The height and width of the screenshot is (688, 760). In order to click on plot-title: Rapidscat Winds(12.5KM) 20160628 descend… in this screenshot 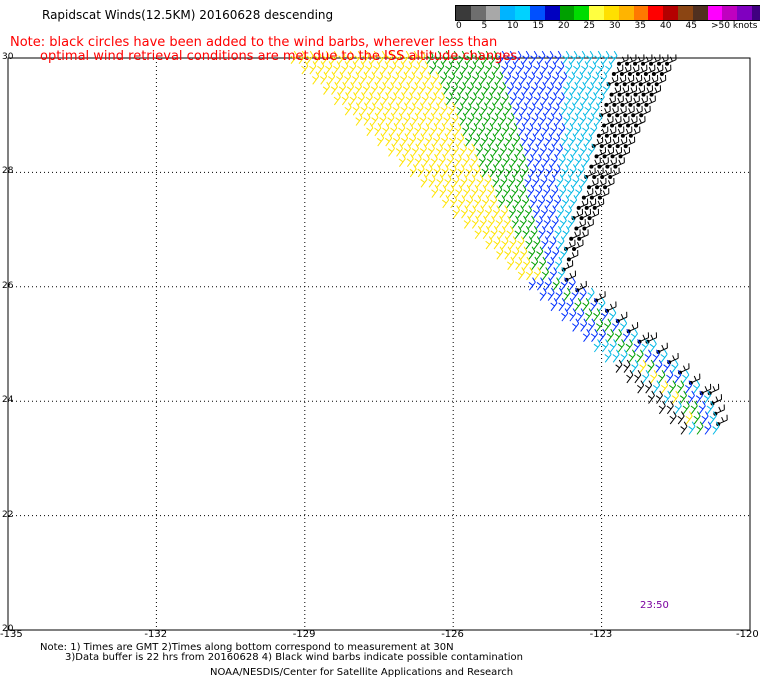, I will do `click(188, 15)`.